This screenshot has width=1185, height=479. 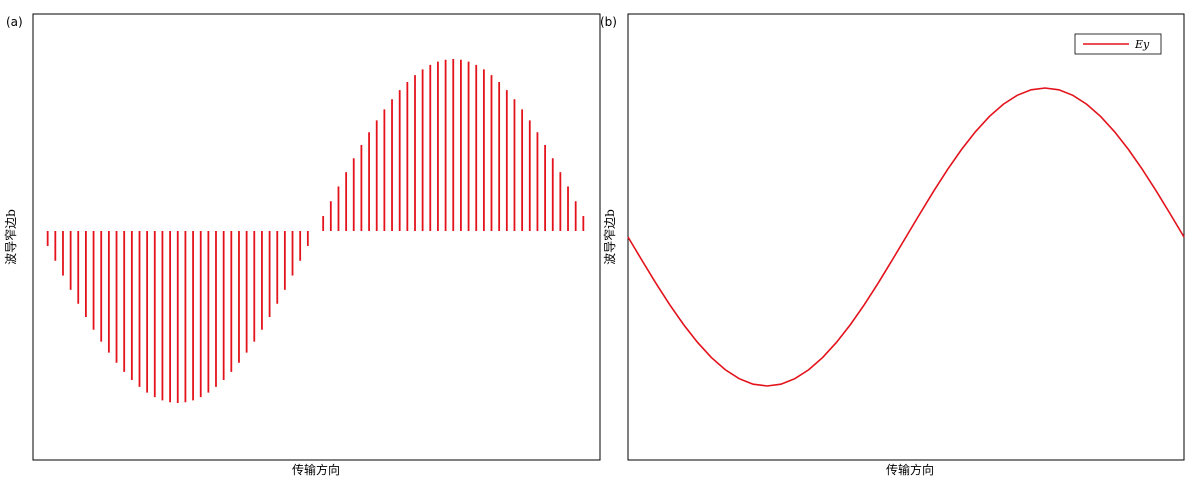 I want to click on y-axis-label-a: 波导窄边b, so click(x=10, y=237).